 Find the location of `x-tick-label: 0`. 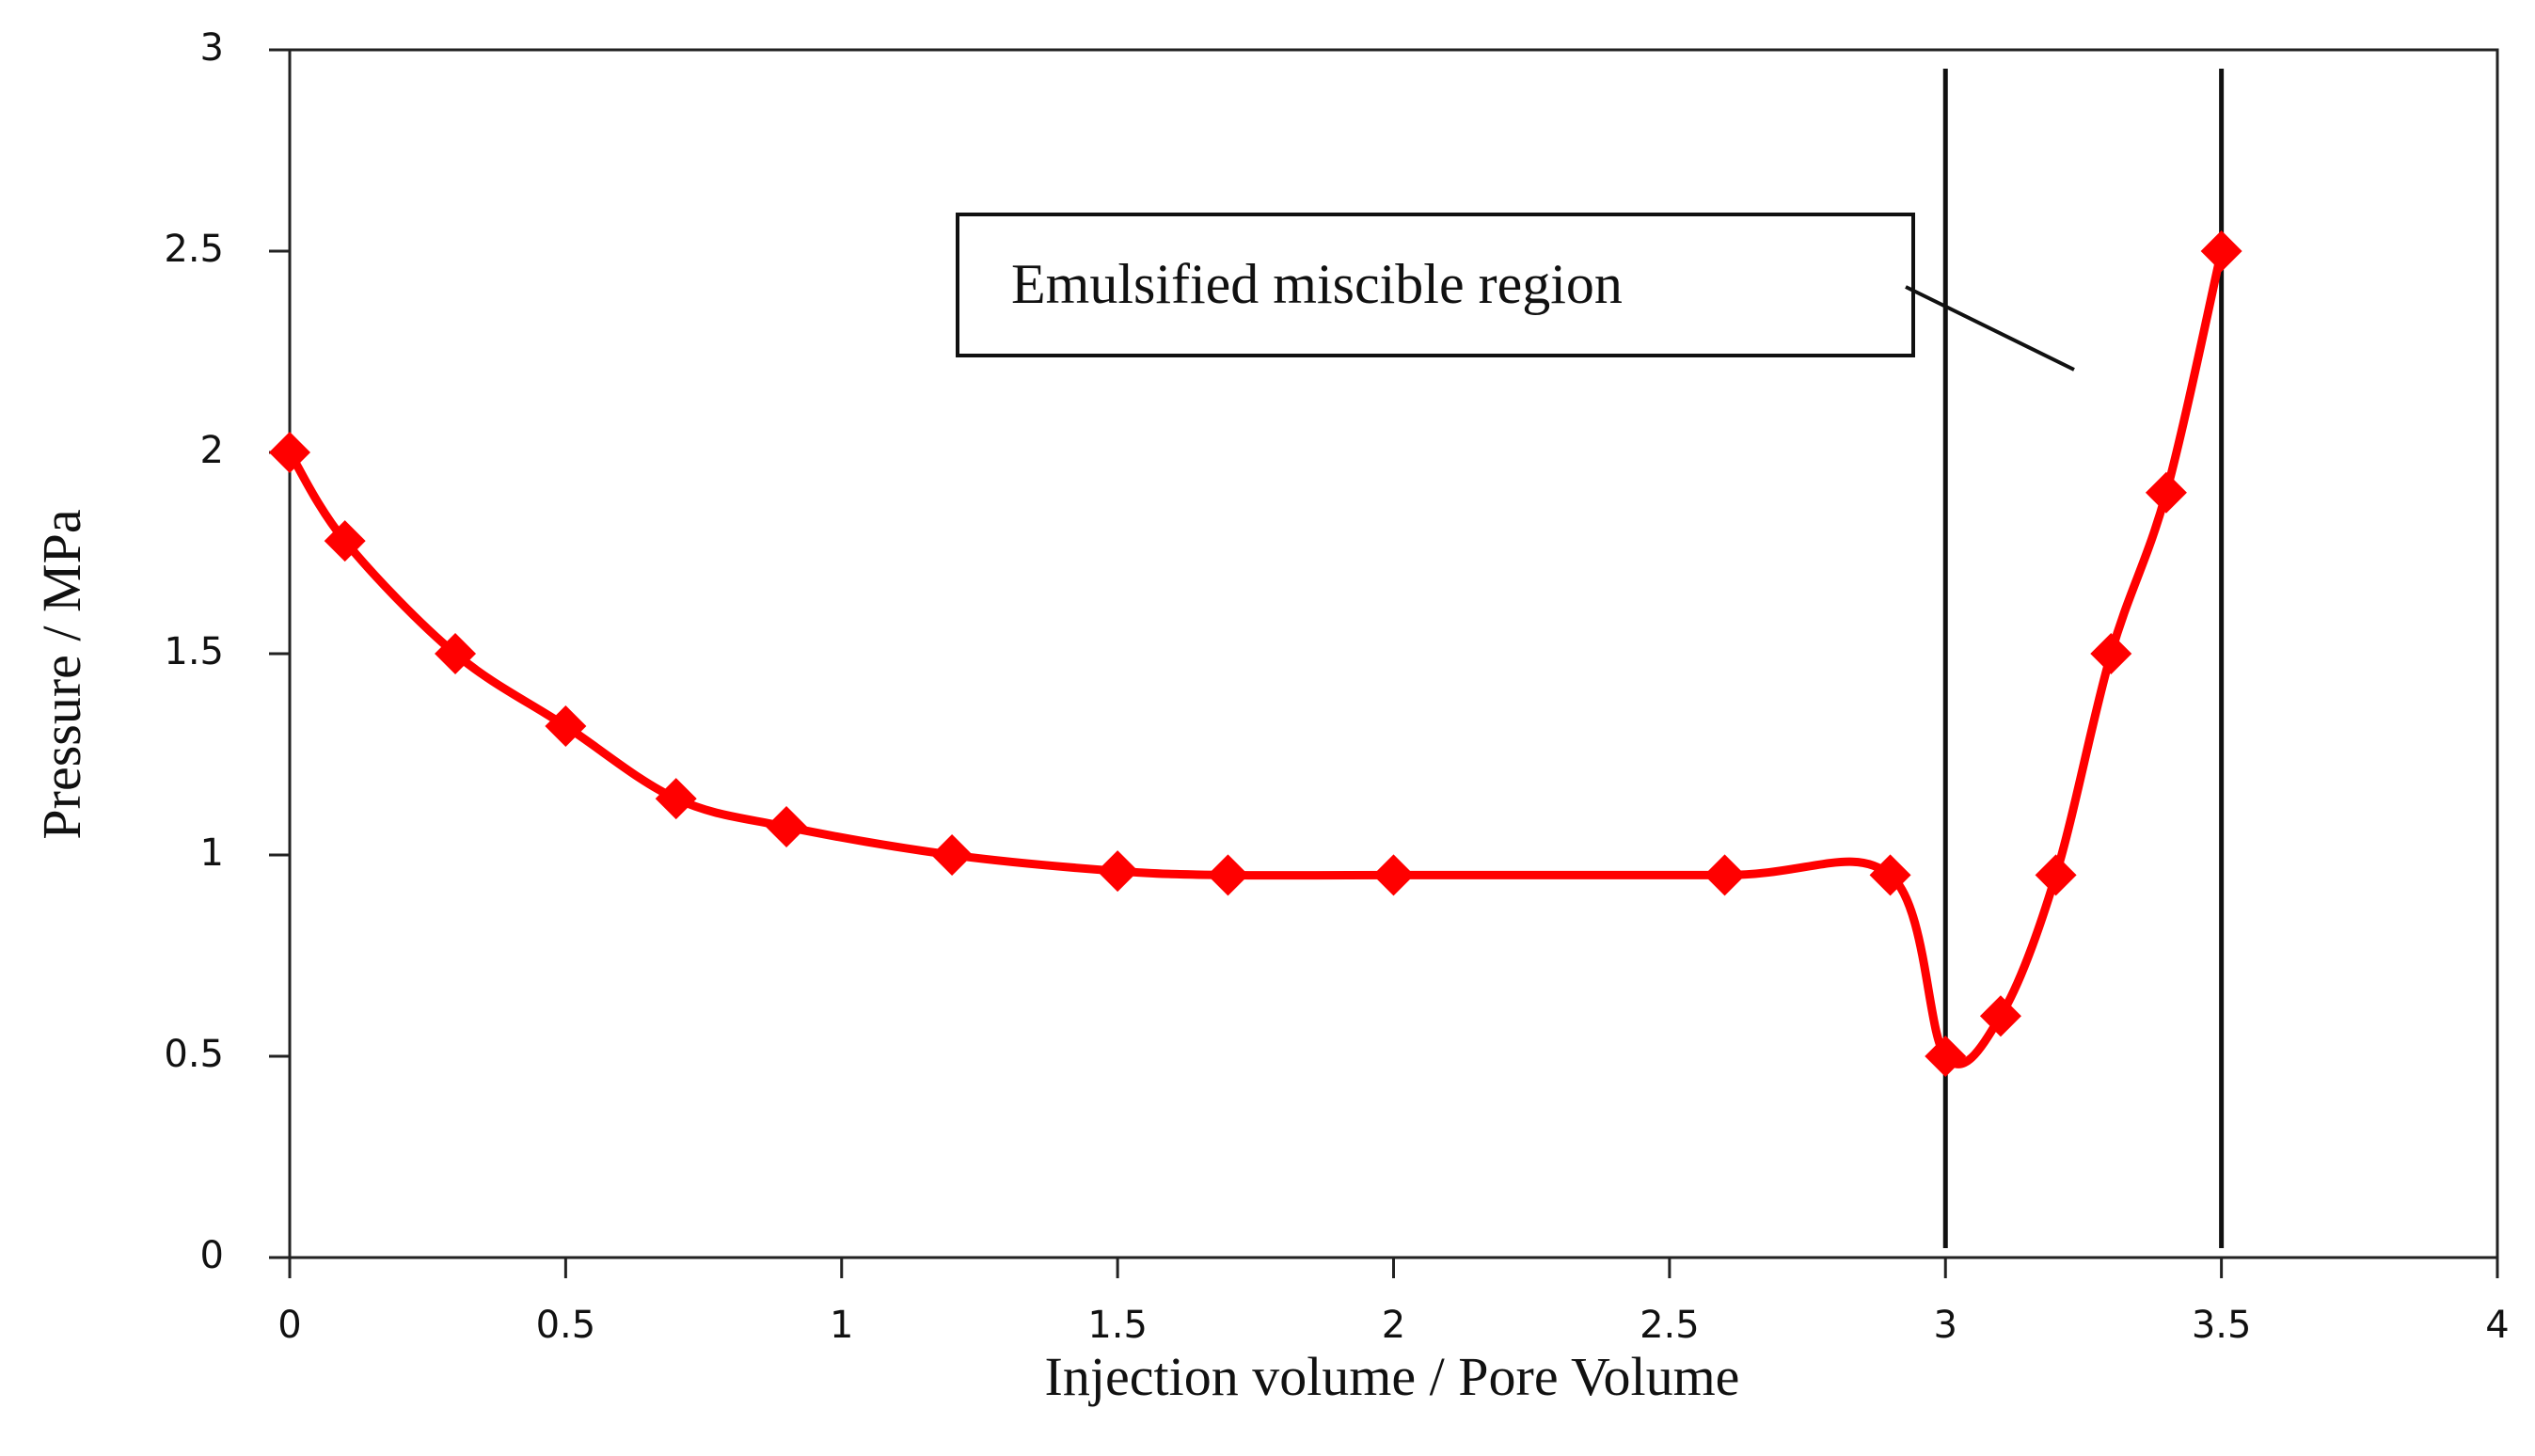

x-tick-label: 0 is located at coordinates (289, 1325).